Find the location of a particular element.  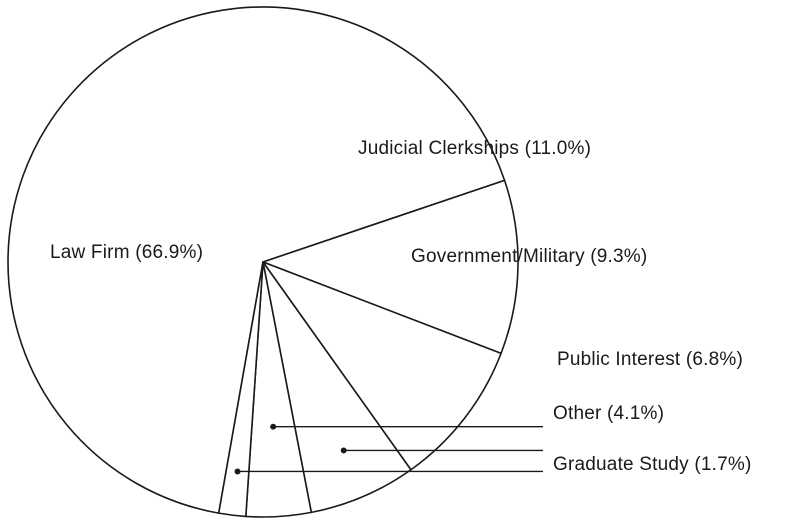

slice-judicial-clerkships is located at coordinates (390, 267).